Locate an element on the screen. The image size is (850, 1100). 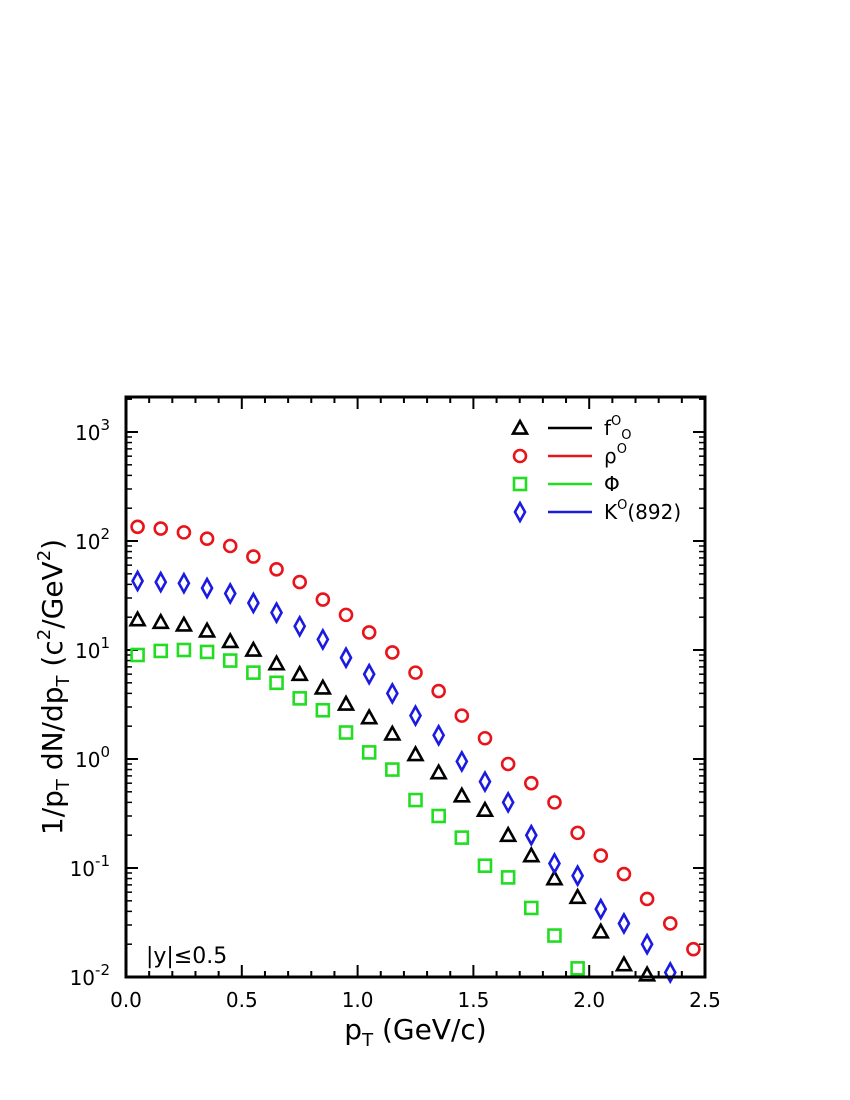
legend-label: Φ is located at coordinates (612, 484).